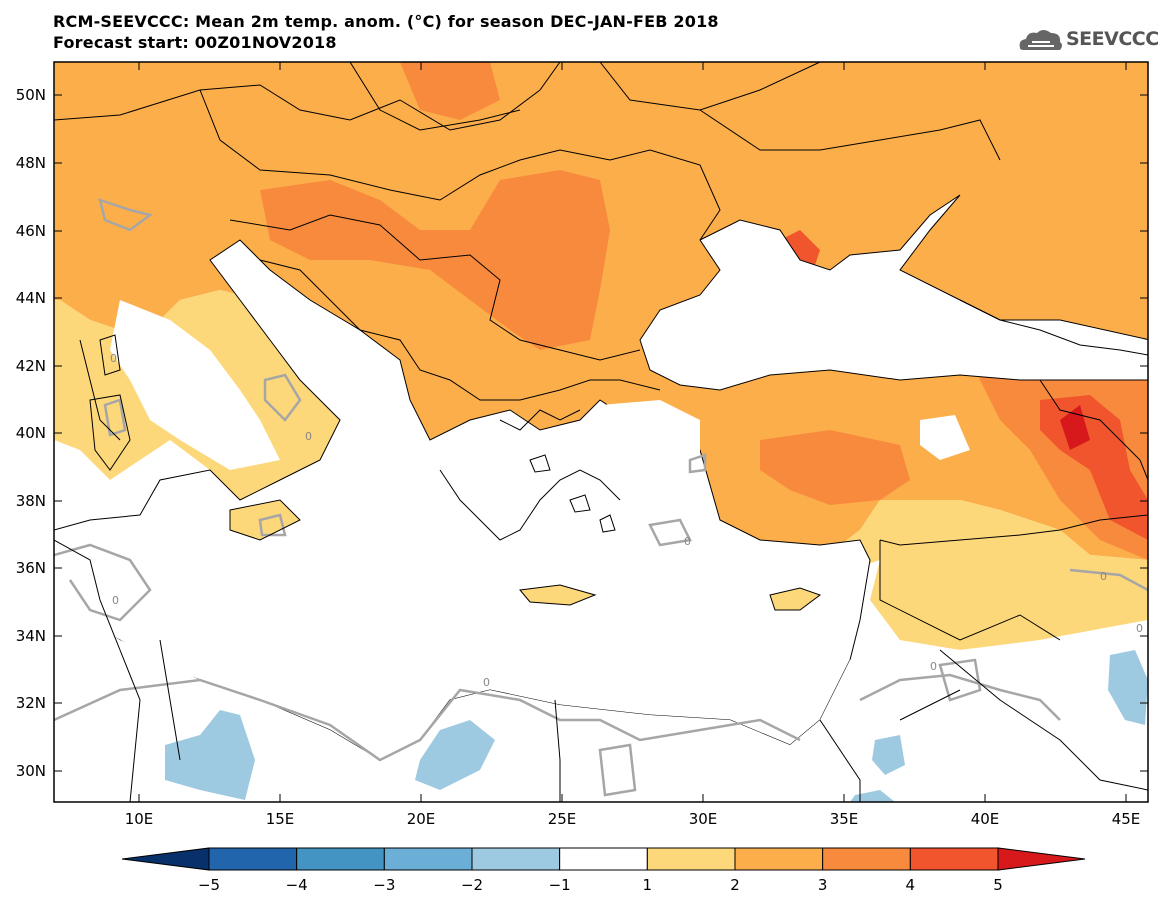 The image size is (1165, 907). What do you see at coordinates (384, 885) in the screenshot?
I see `colorbar-tick-label: −3` at bounding box center [384, 885].